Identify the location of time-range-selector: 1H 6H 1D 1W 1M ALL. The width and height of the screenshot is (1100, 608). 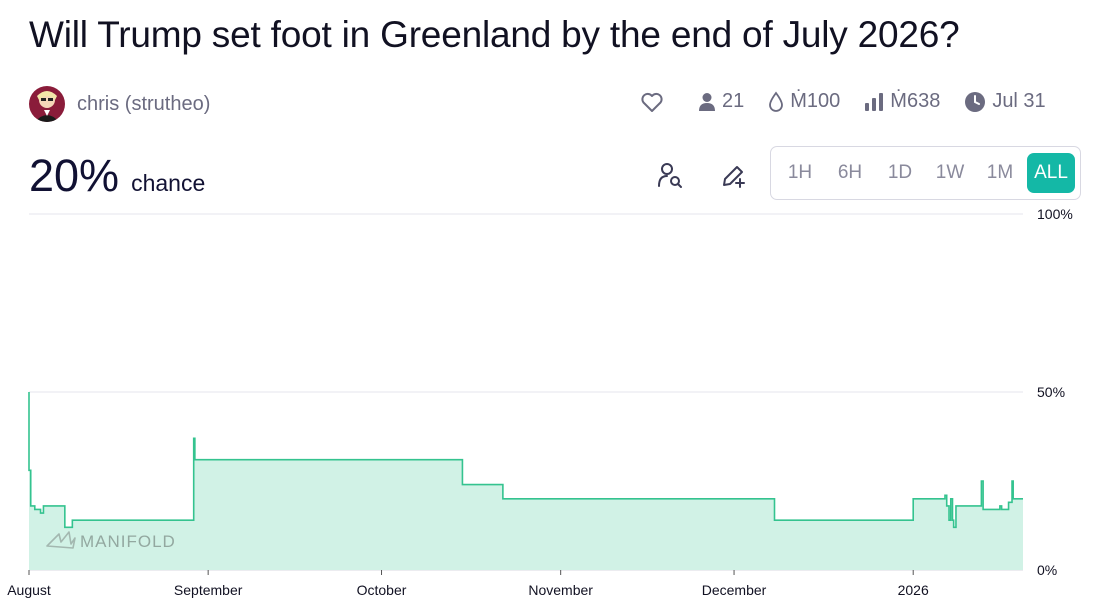
(925, 173).